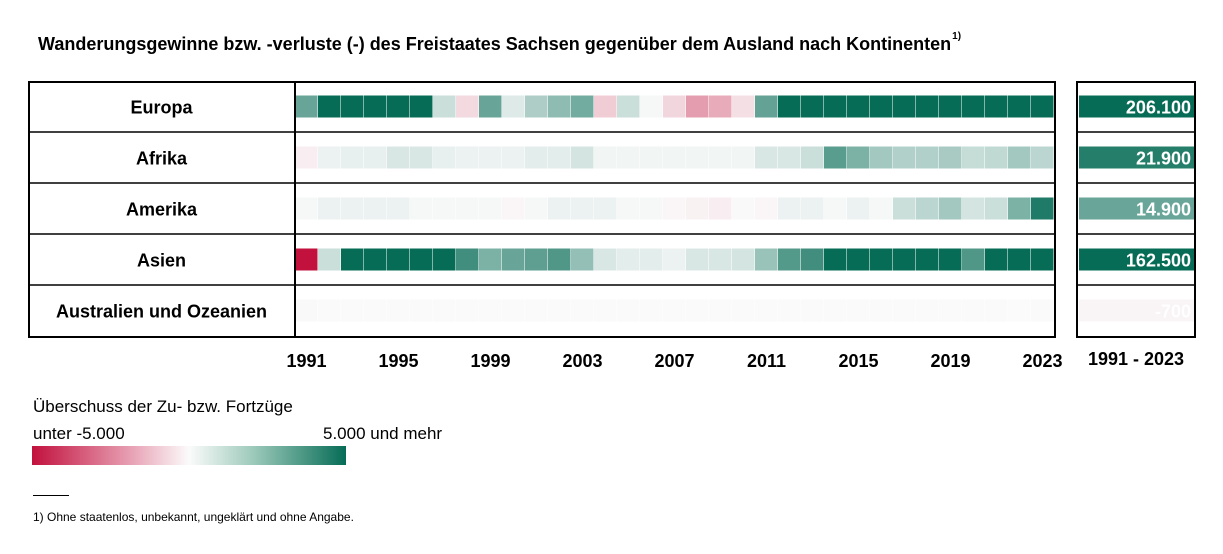 This screenshot has width=1223, height=554. What do you see at coordinates (161, 261) in the screenshot?
I see `row-label: Asien` at bounding box center [161, 261].